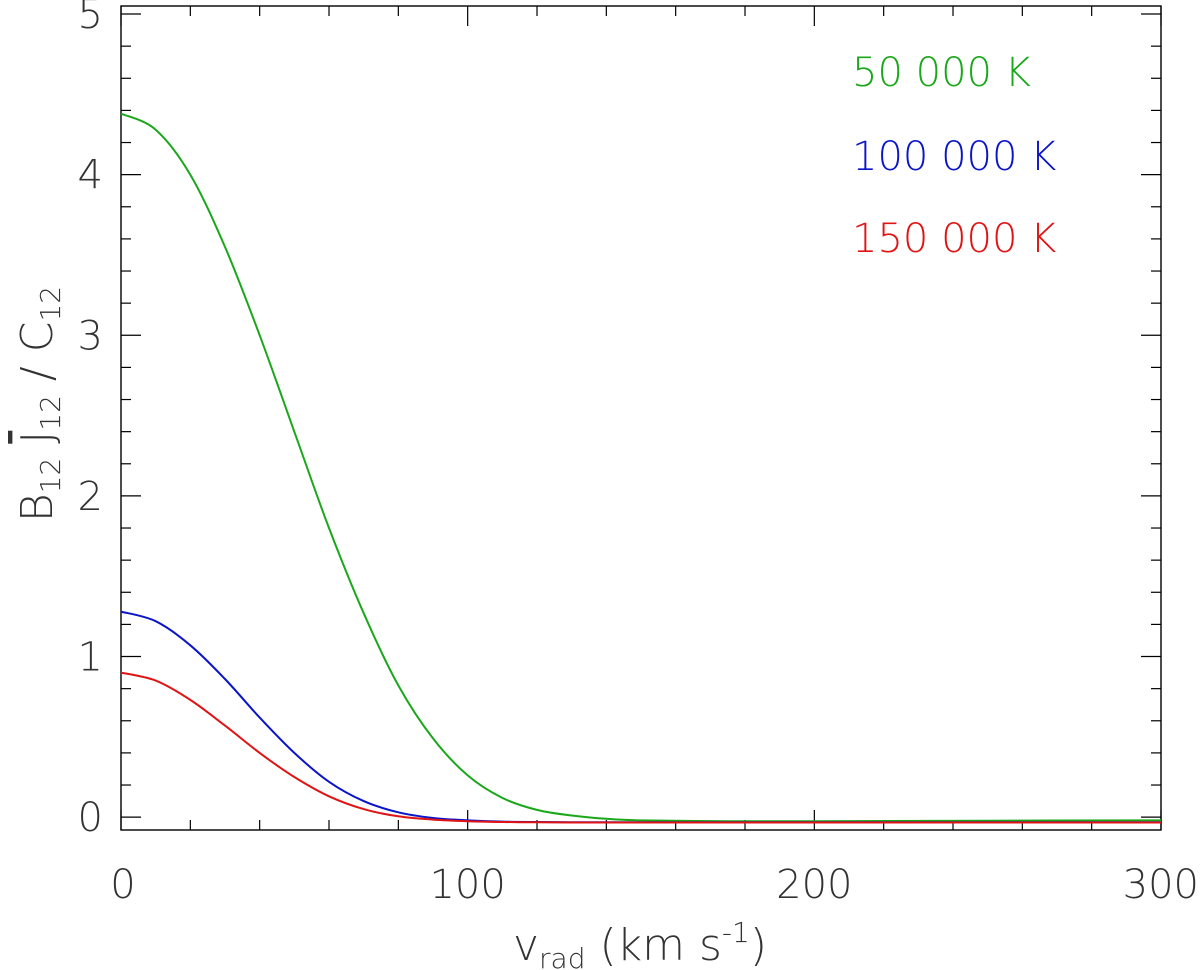 The image size is (1200, 970). Describe the element at coordinates (526, 945) in the screenshot. I see `x-axis-symbol: v` at that location.